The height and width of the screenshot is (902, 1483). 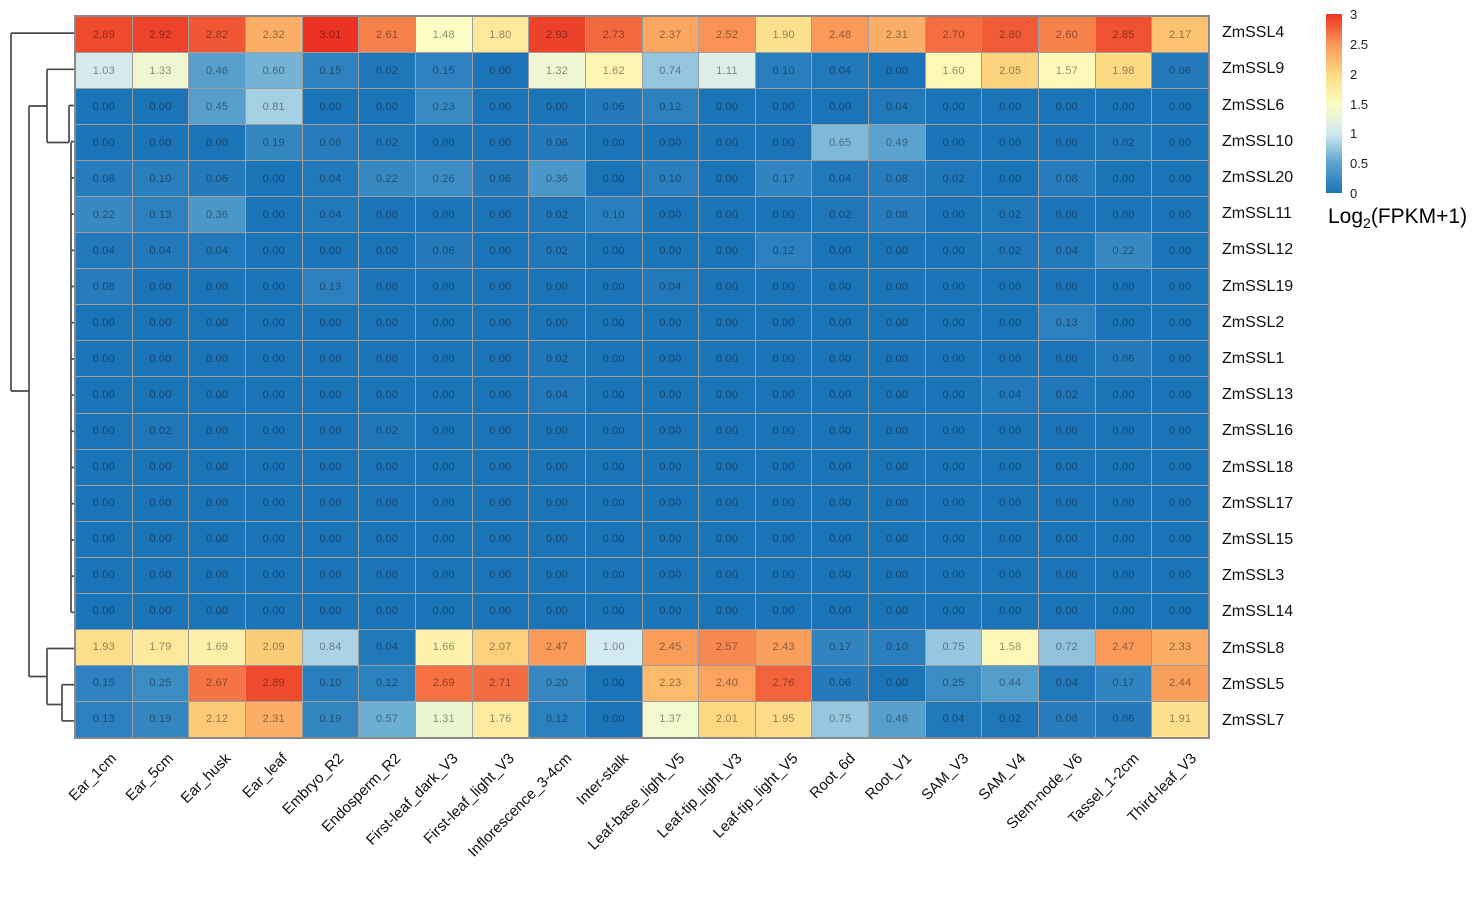 I want to click on heatmap-cell: 0.10, so click(x=613, y=215).